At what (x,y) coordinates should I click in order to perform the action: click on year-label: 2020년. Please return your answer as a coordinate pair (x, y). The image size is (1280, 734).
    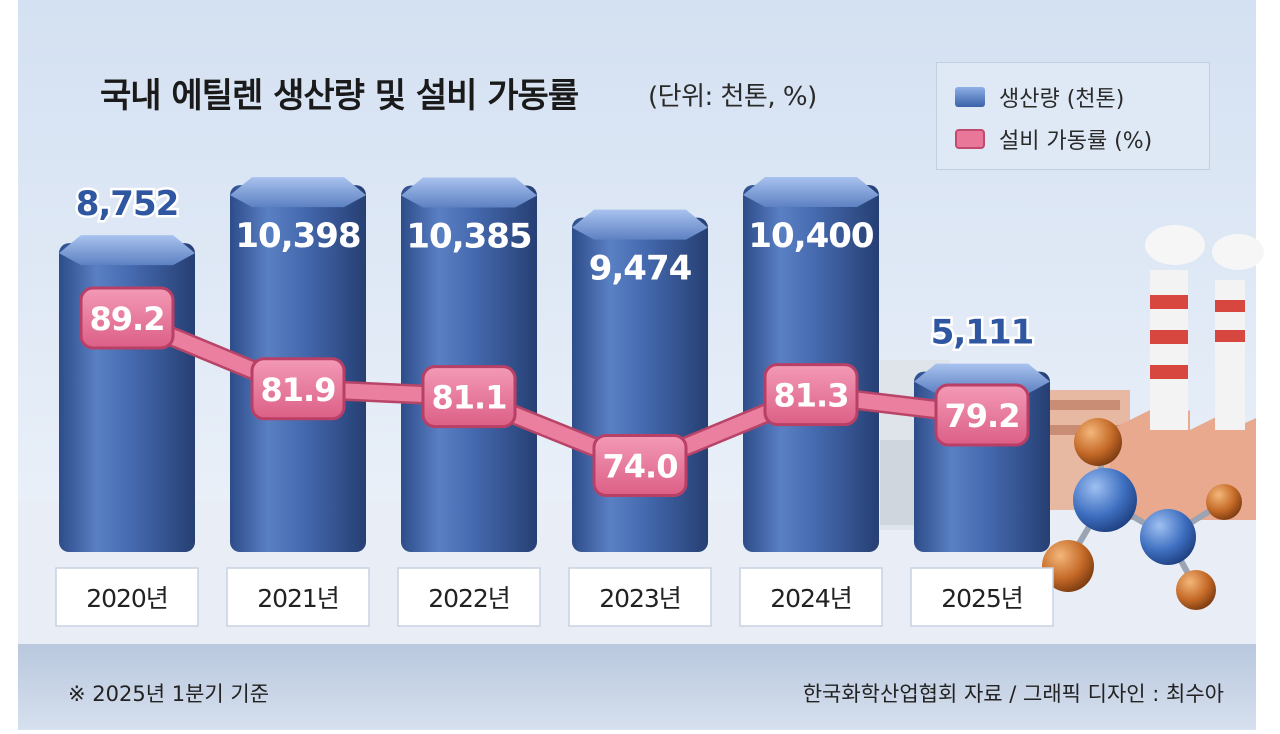
    Looking at the image, I should click on (127, 598).